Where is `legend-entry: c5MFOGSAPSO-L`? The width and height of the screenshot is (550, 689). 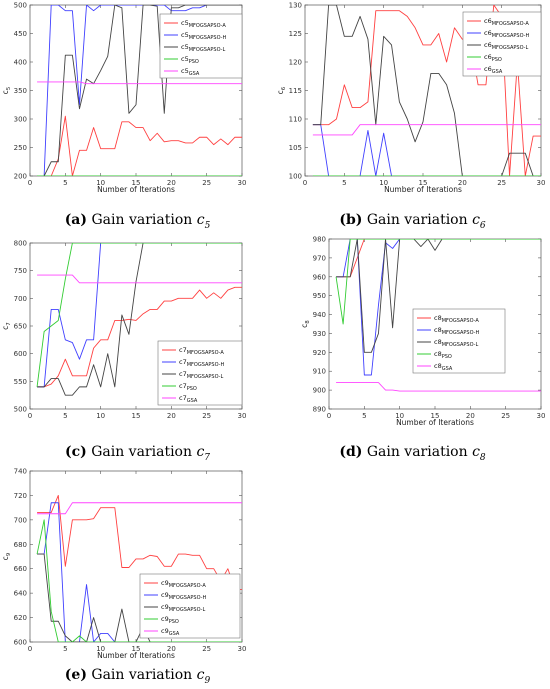
legend-entry: c5MFOGSAPSO-L is located at coordinates (203, 48).